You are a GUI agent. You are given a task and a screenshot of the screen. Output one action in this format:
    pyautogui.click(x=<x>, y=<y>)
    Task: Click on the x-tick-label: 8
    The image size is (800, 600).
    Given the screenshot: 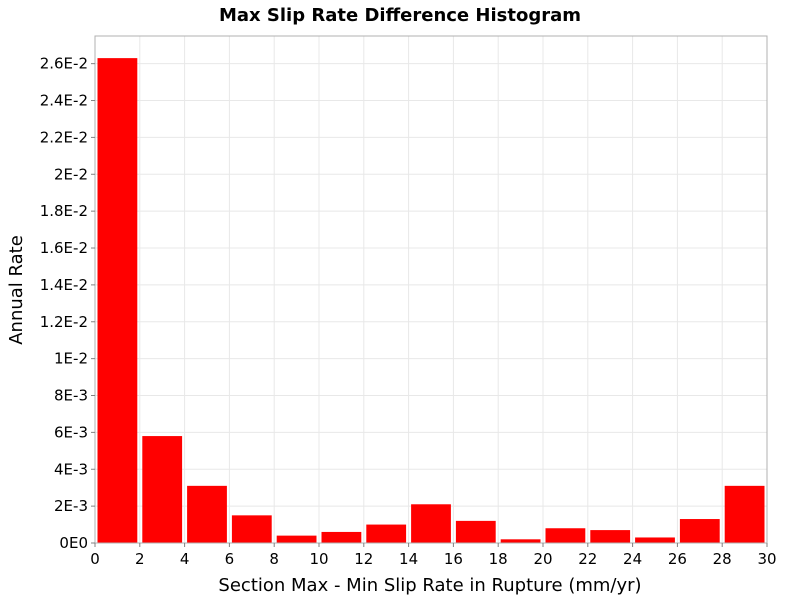 What is the action you would take?
    pyautogui.click(x=274, y=559)
    